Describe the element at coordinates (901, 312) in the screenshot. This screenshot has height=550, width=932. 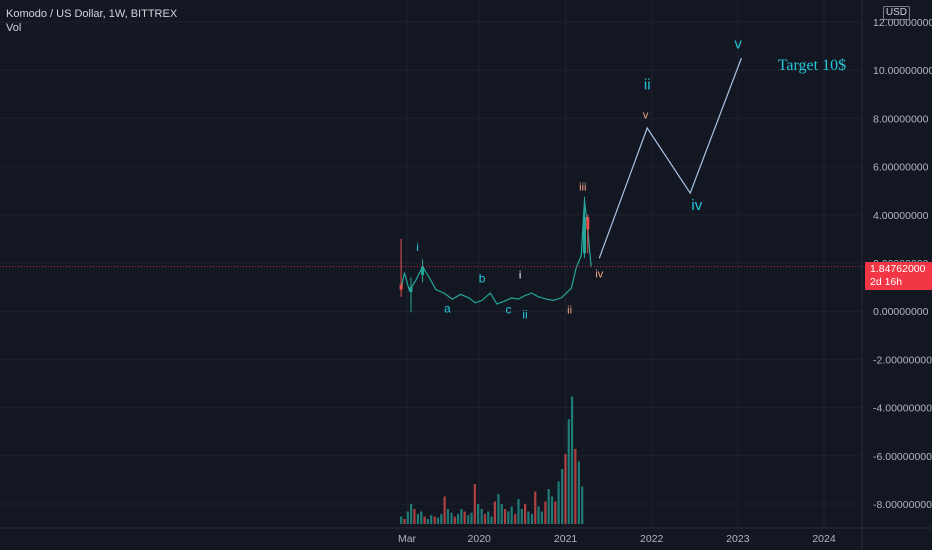
I see `y-tick-label: 0.00000000` at that location.